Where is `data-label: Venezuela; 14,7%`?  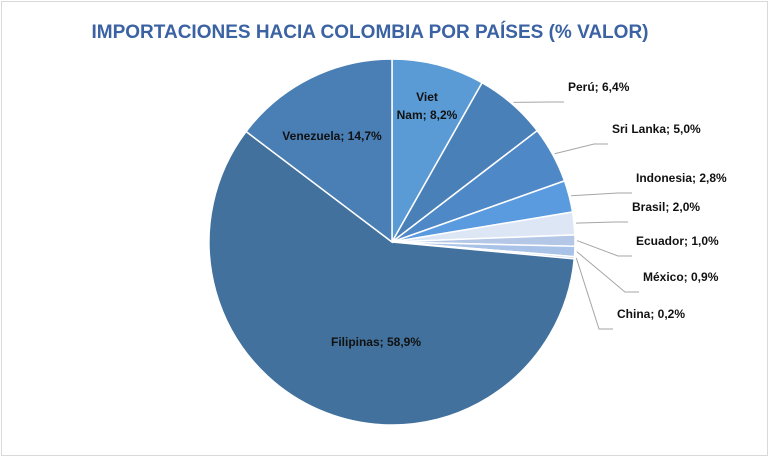 data-label: Venezuela; 14,7% is located at coordinates (332, 136).